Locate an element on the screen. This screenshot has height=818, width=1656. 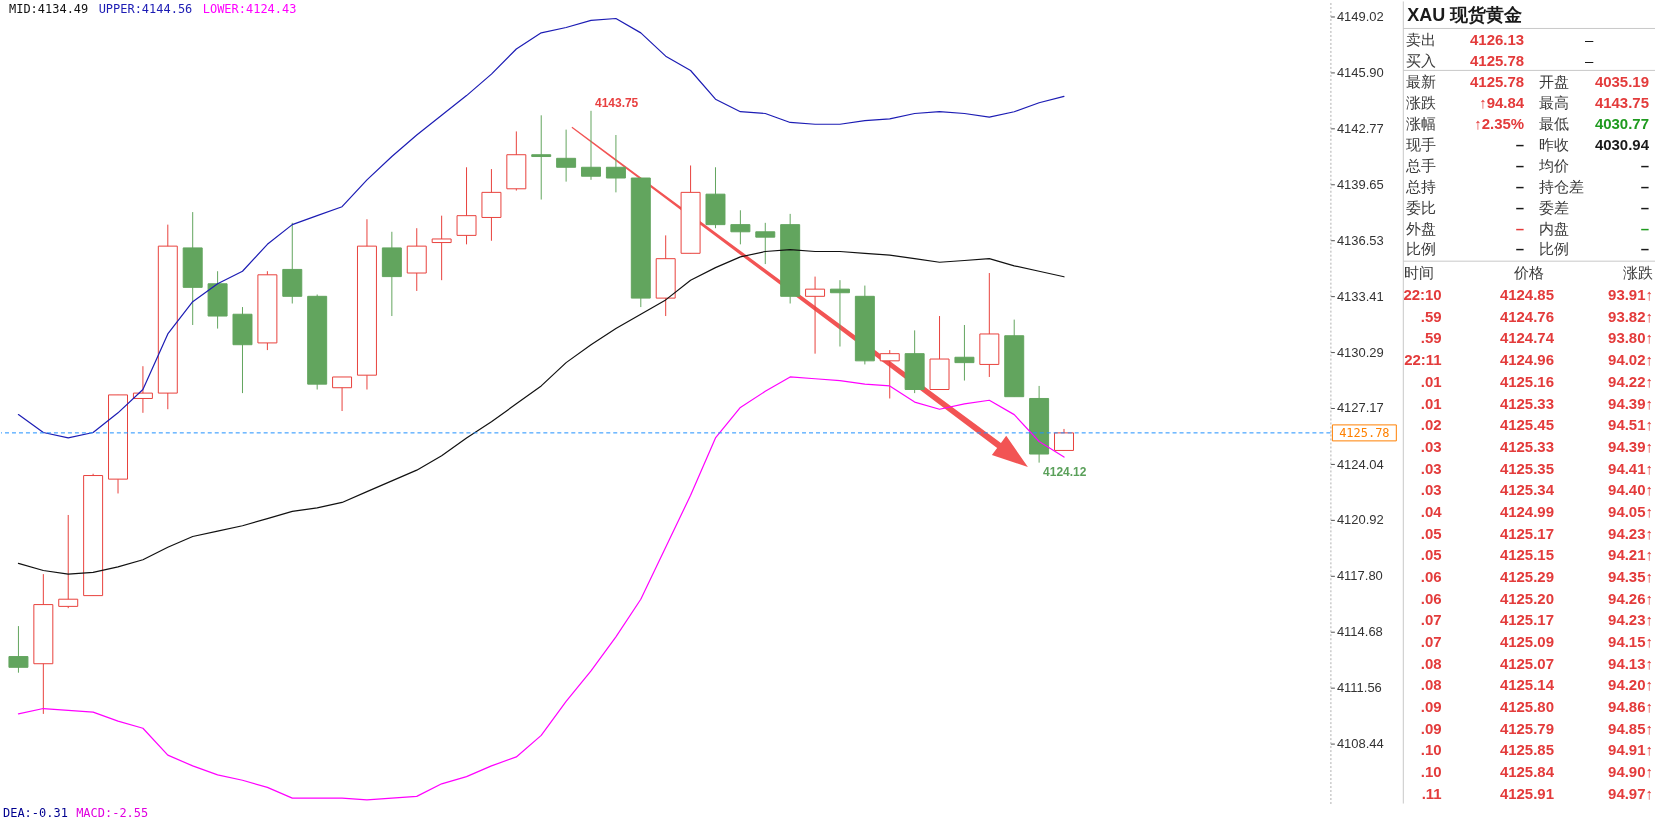
text: 内盘 is located at coordinates (1554, 228).